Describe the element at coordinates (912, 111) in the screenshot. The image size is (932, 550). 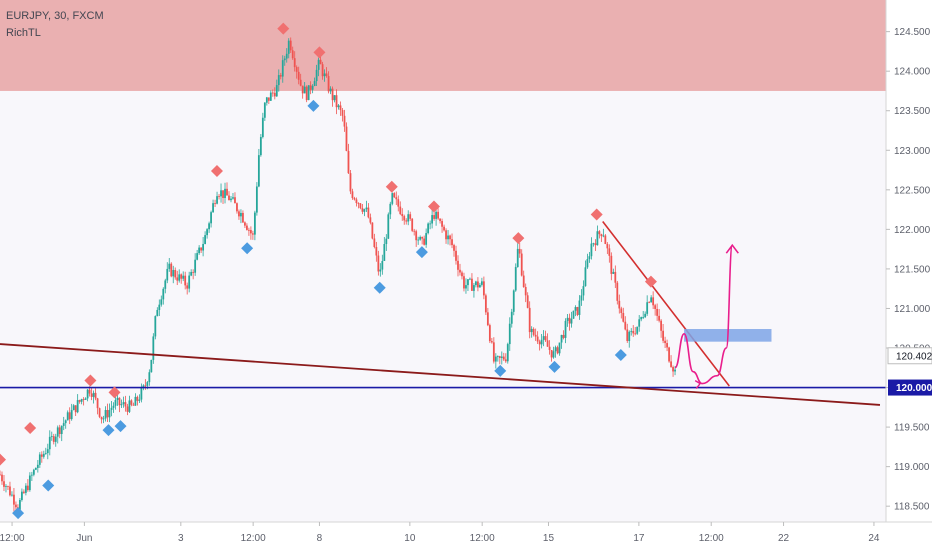
I see `price-tick-label: 123.500` at that location.